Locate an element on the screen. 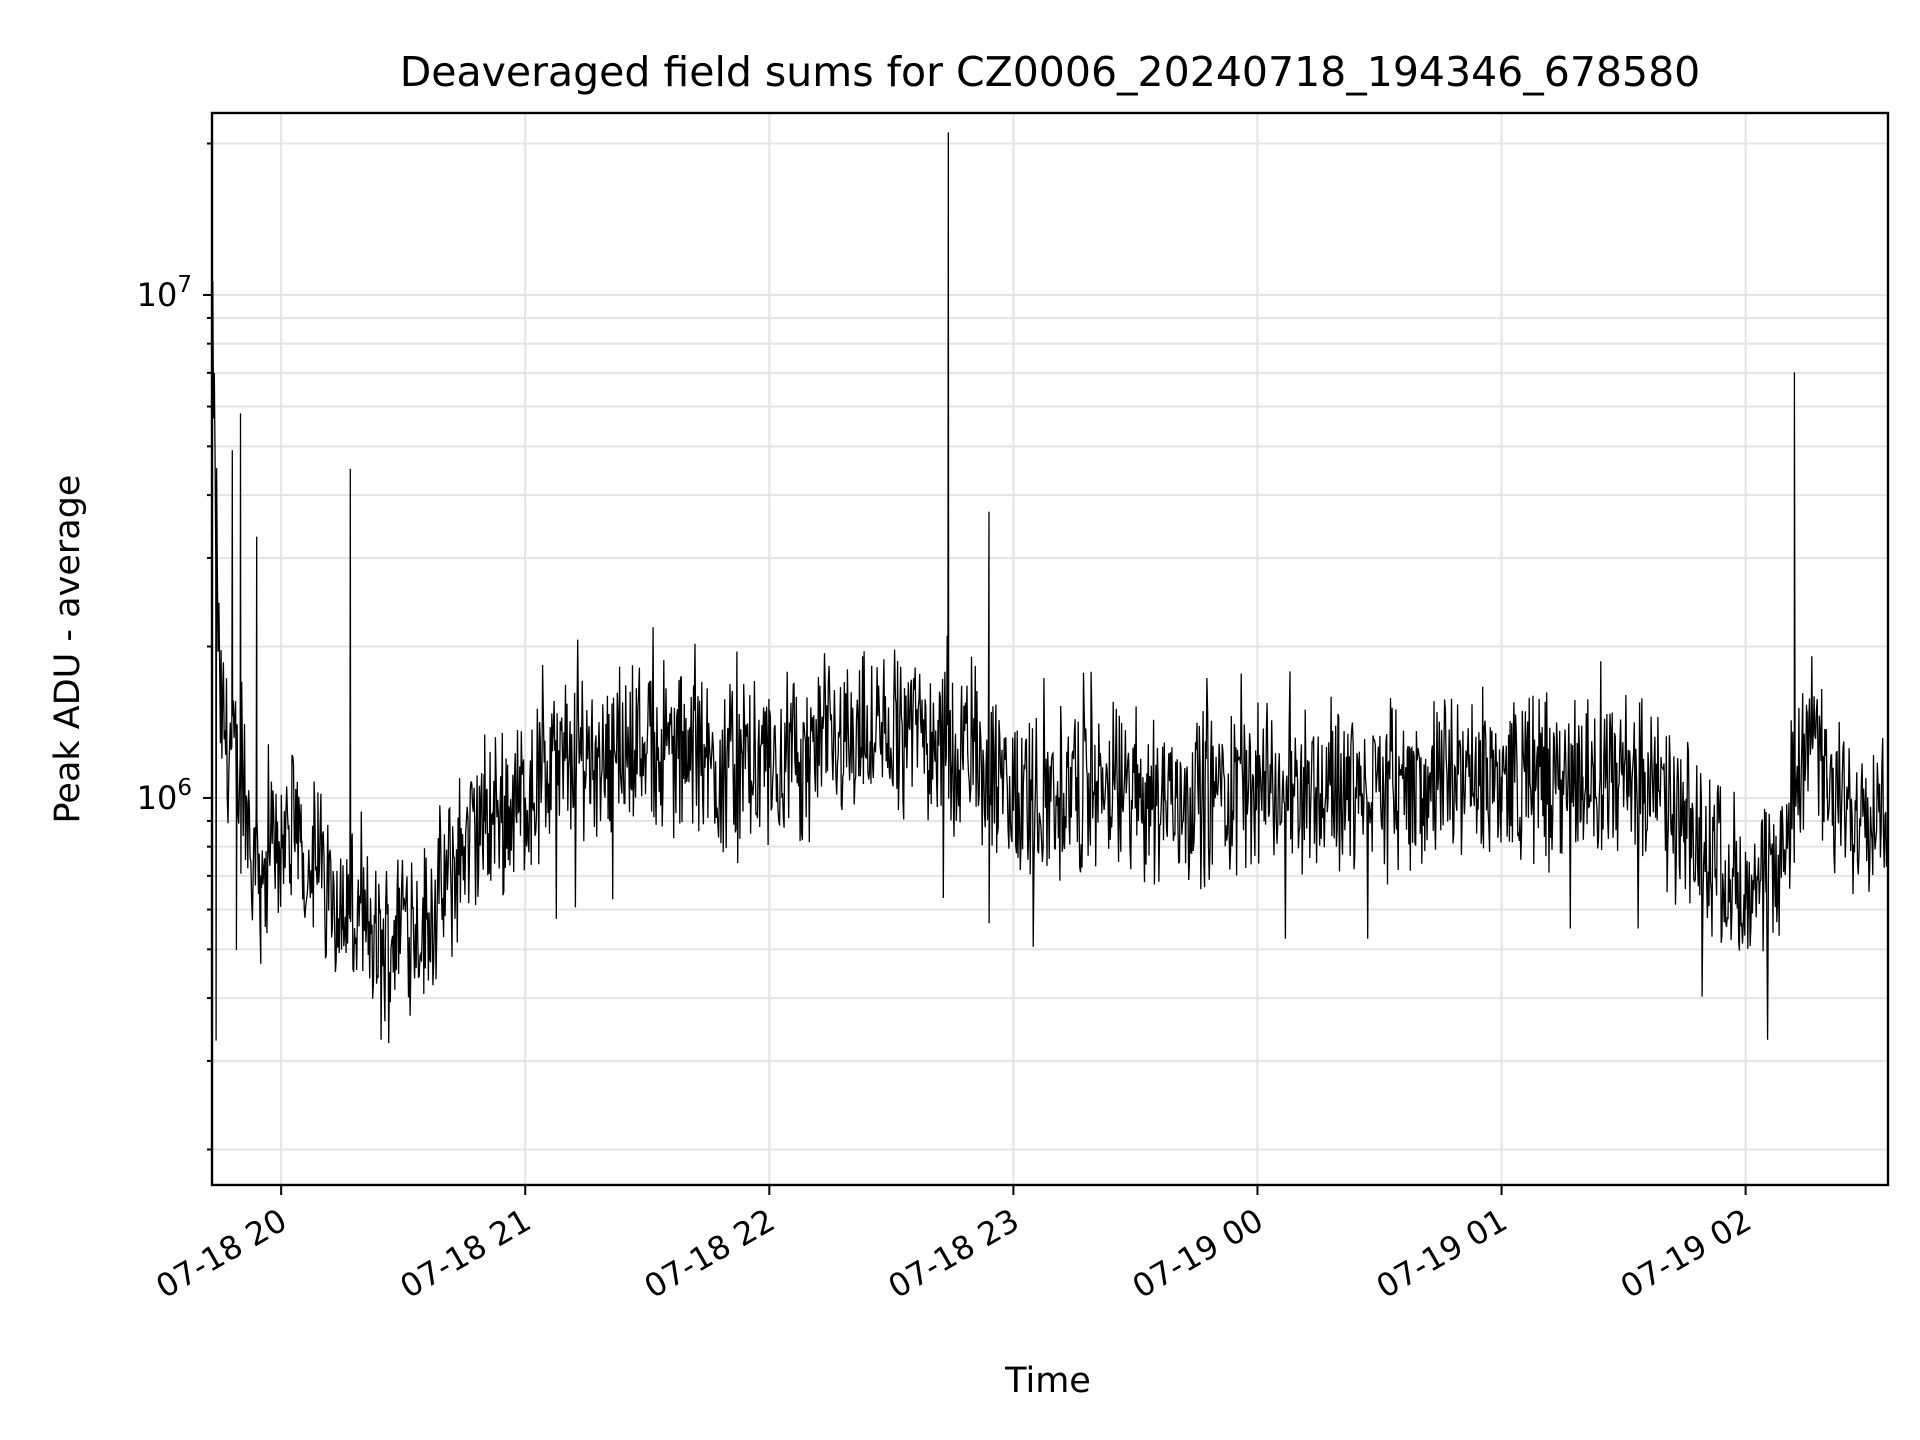 This screenshot has width=1920, height=1440. x-tick-label: 07-19 01 is located at coordinates (1442, 1253).